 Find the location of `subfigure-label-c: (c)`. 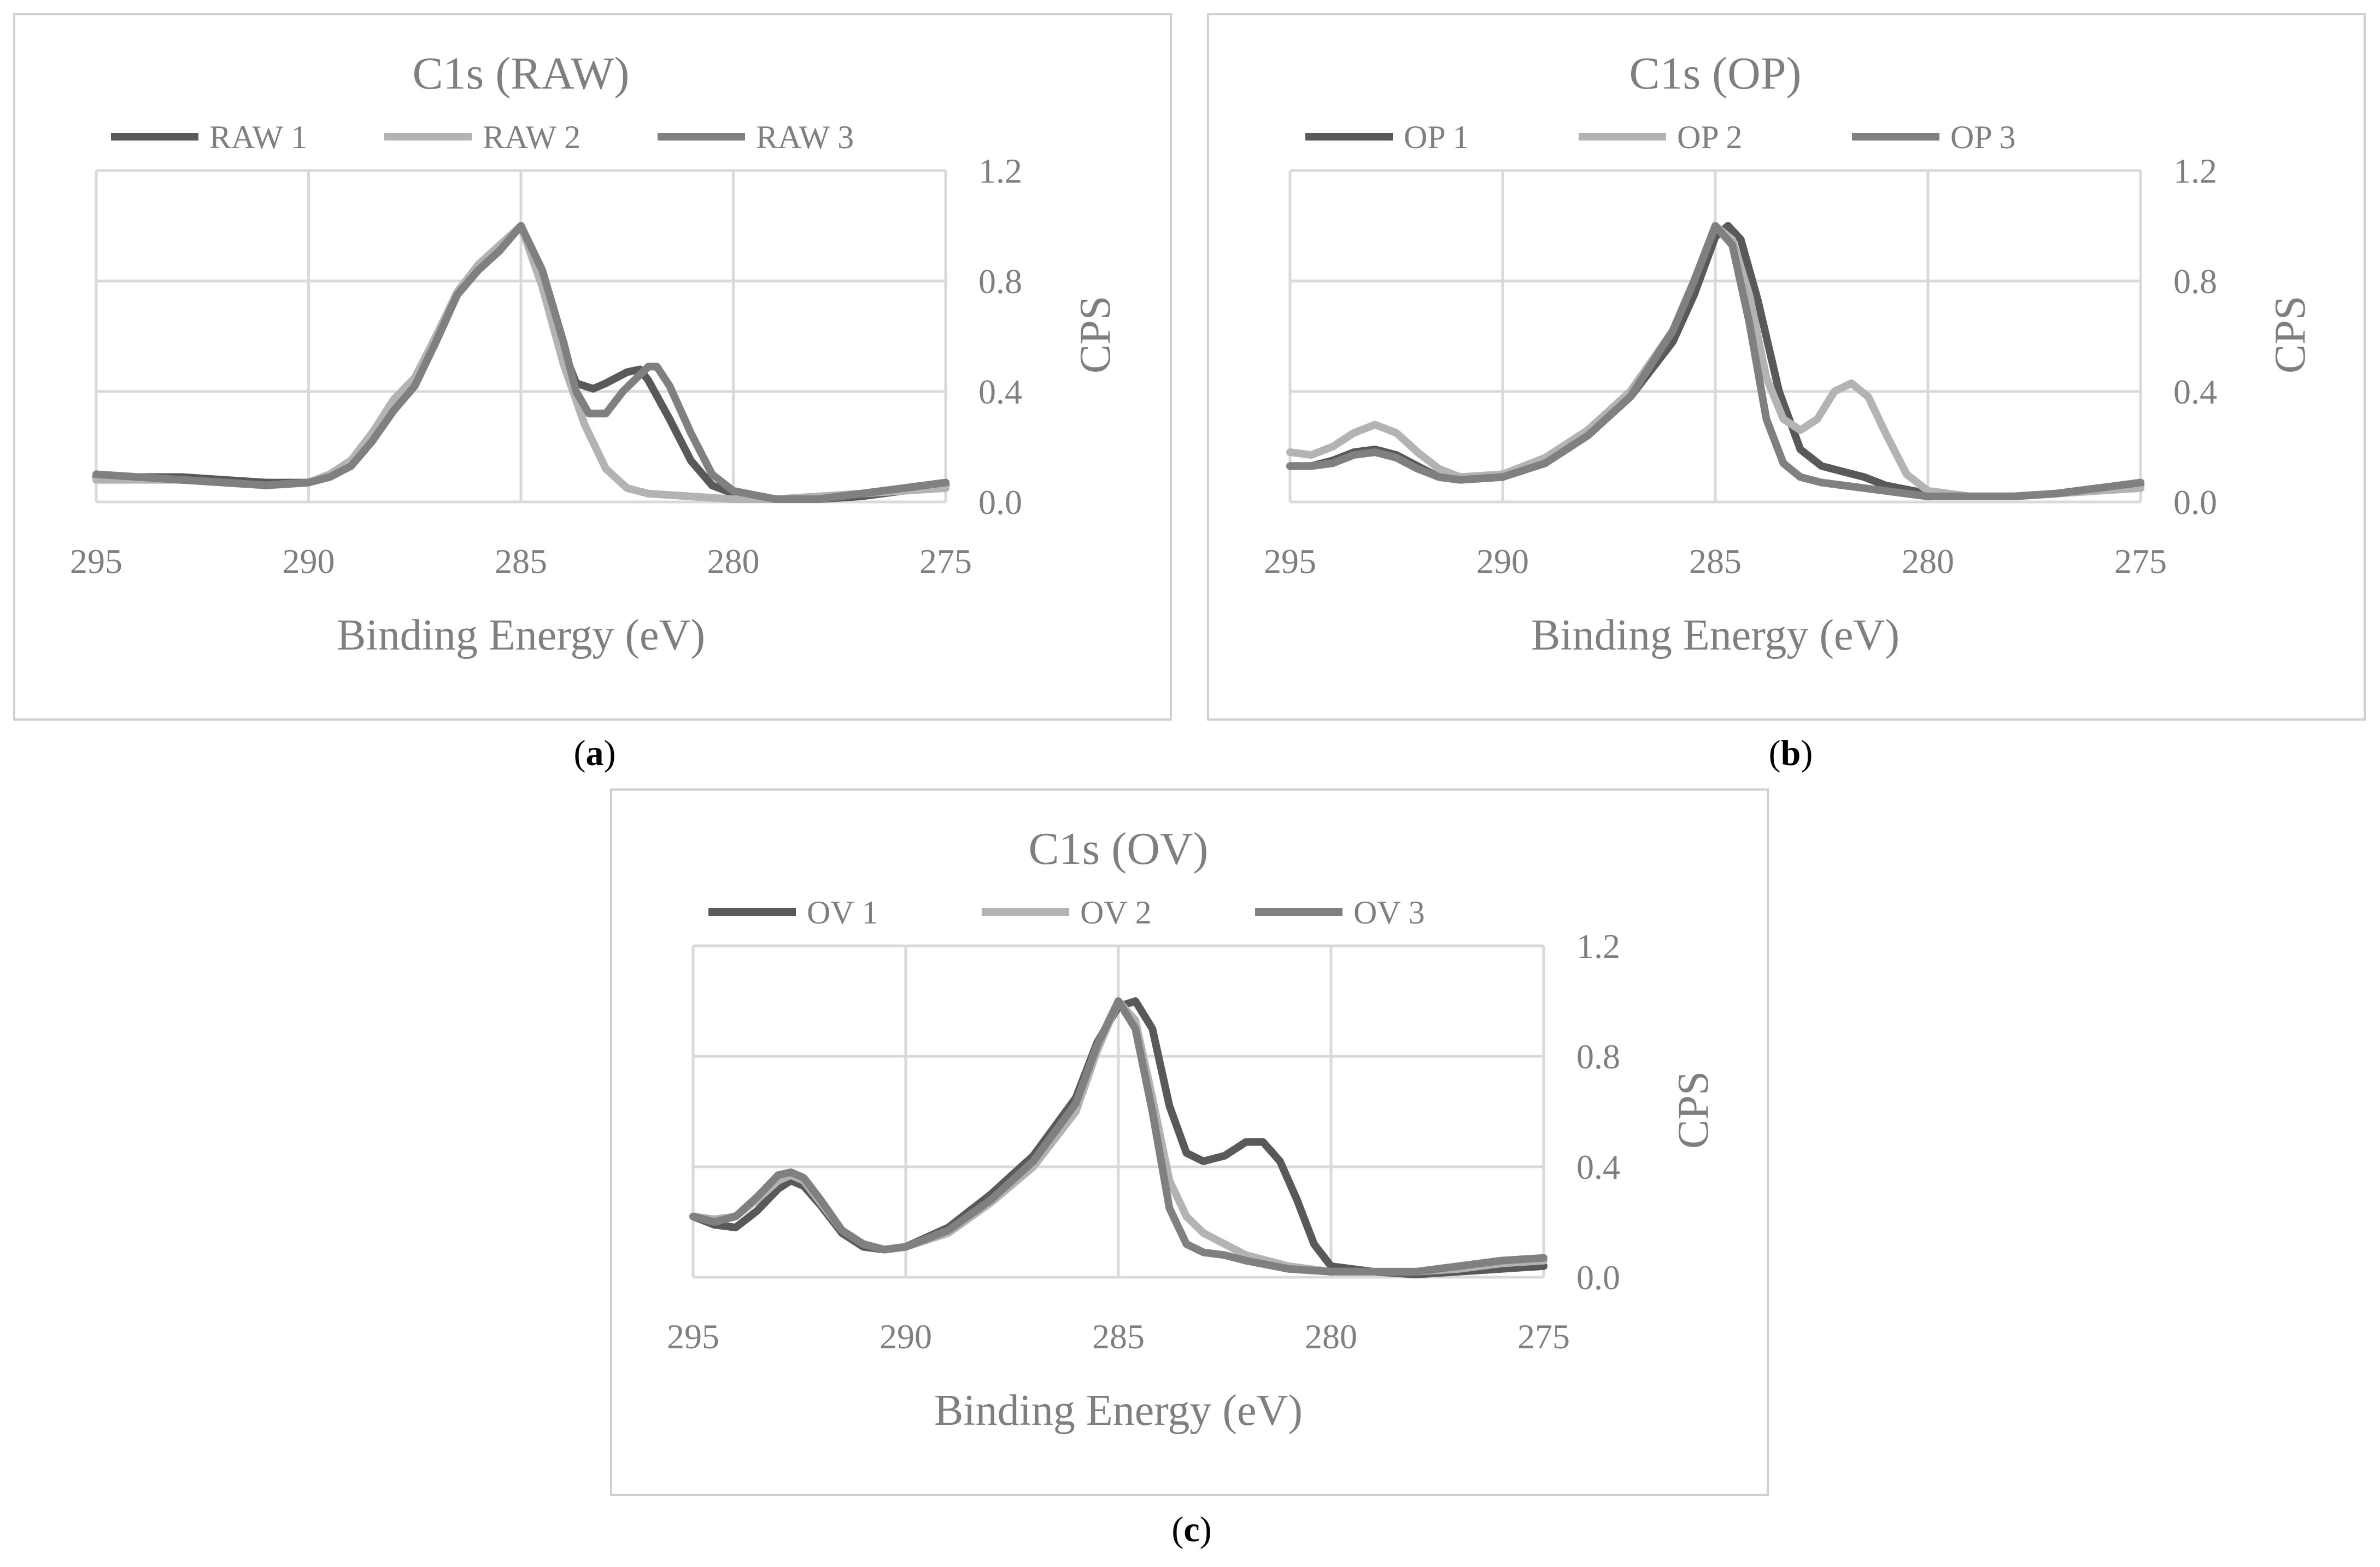

subfigure-label-c: (c) is located at coordinates (1191, 1530).